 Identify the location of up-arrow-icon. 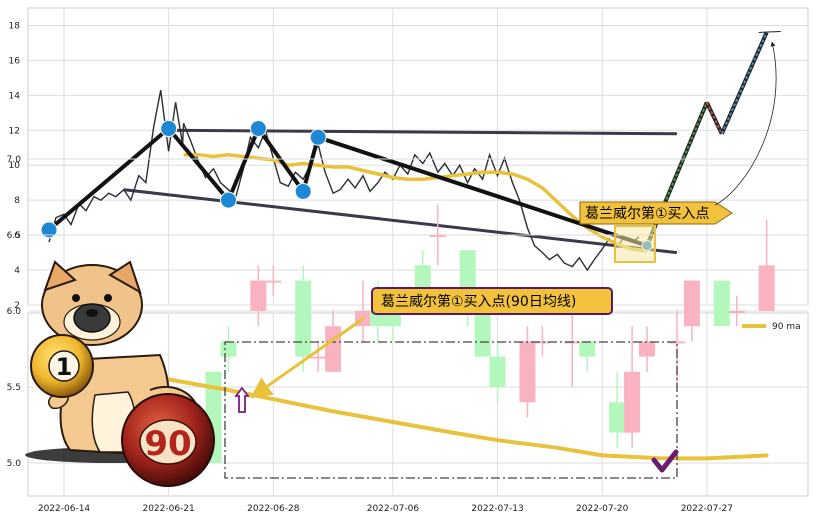
(242, 399).